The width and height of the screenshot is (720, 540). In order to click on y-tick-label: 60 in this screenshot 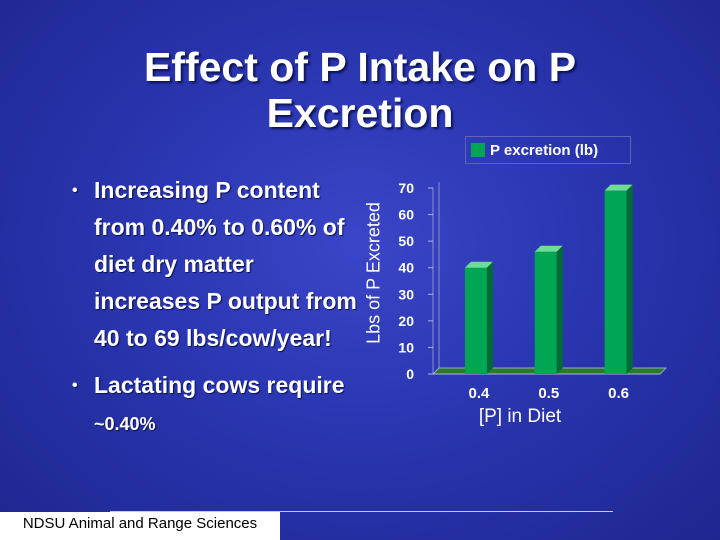, I will do `click(406, 215)`.